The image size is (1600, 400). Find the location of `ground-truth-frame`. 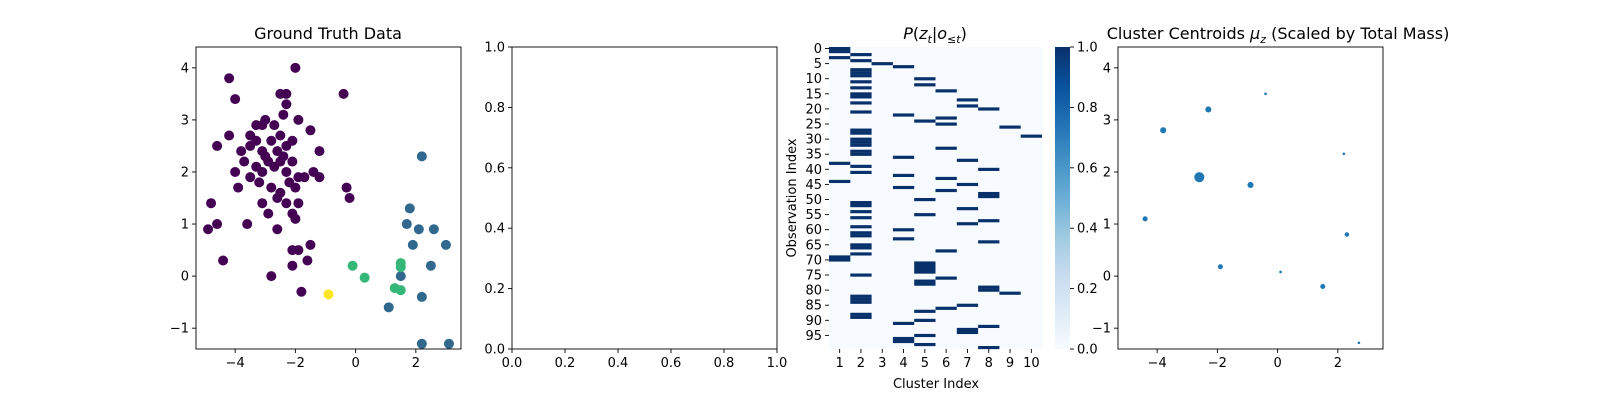

ground-truth-frame is located at coordinates (328, 198).